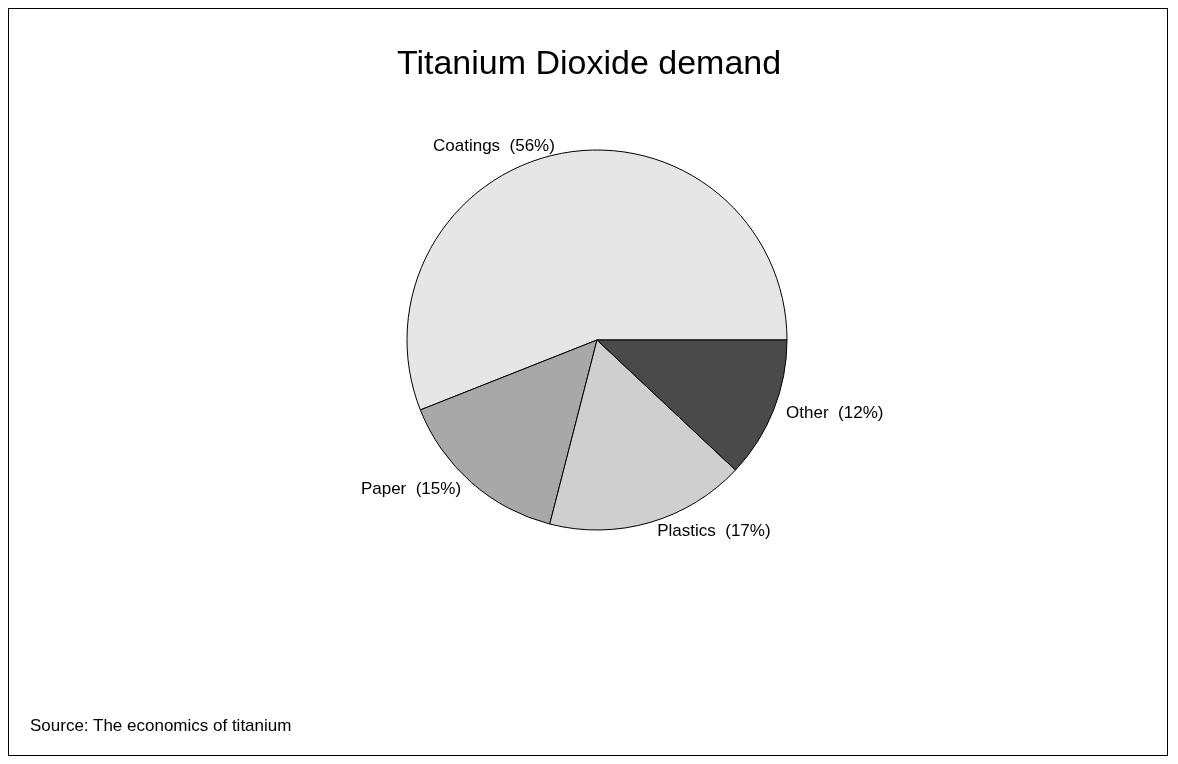 The width and height of the screenshot is (1178, 764). Describe the element at coordinates (494, 146) in the screenshot. I see `slice-label: Coatings (56%)` at that location.